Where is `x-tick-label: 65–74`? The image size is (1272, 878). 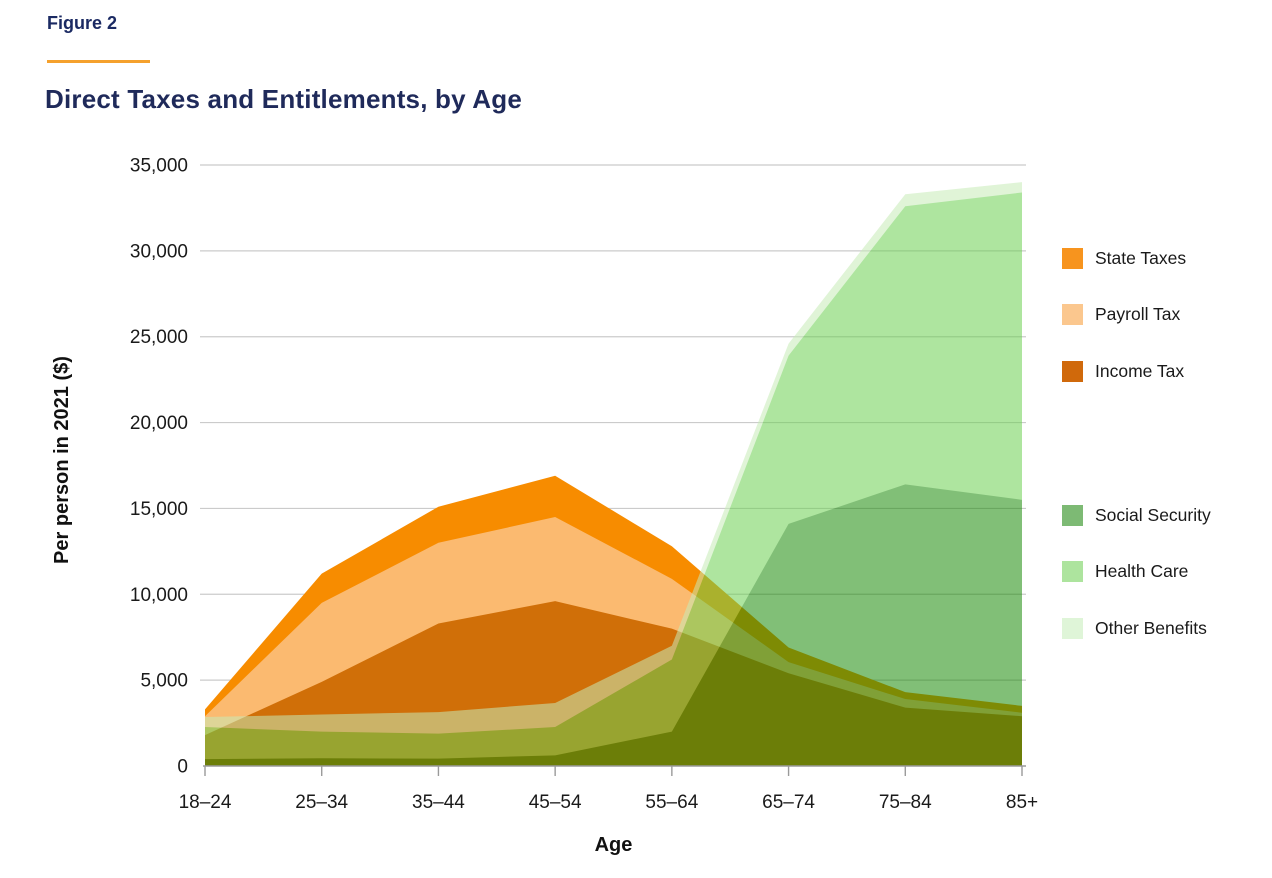 x-tick-label: 65–74 is located at coordinates (788, 802).